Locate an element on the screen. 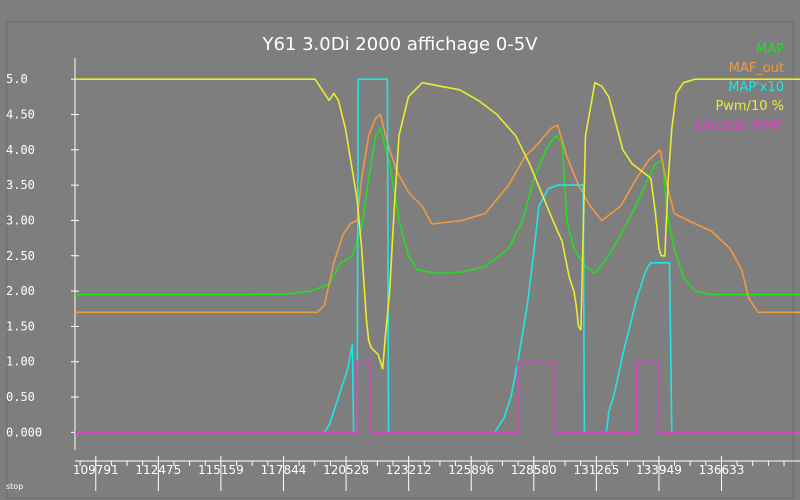 This screenshot has width=800, height=500. y-tick-label: 0.000 is located at coordinates (24, 432).